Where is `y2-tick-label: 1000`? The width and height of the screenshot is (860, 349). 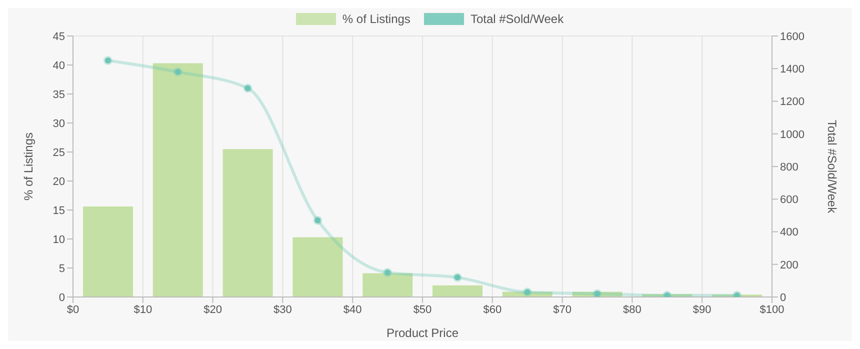 y2-tick-label: 1000 is located at coordinates (792, 134).